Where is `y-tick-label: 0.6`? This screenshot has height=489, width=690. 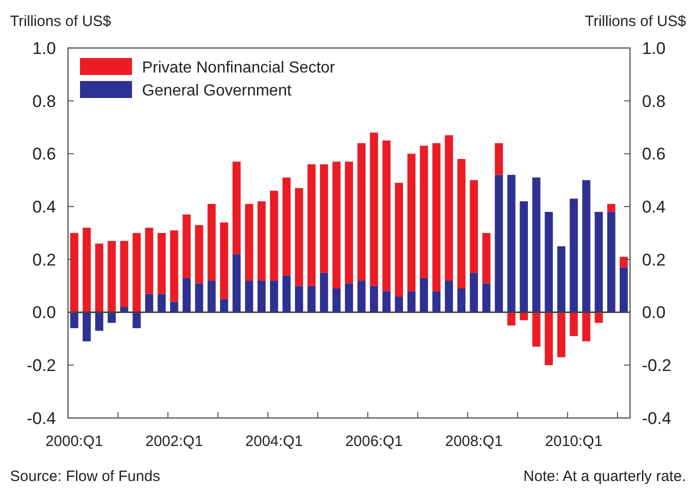
y-tick-label: 0.6 is located at coordinates (44, 154).